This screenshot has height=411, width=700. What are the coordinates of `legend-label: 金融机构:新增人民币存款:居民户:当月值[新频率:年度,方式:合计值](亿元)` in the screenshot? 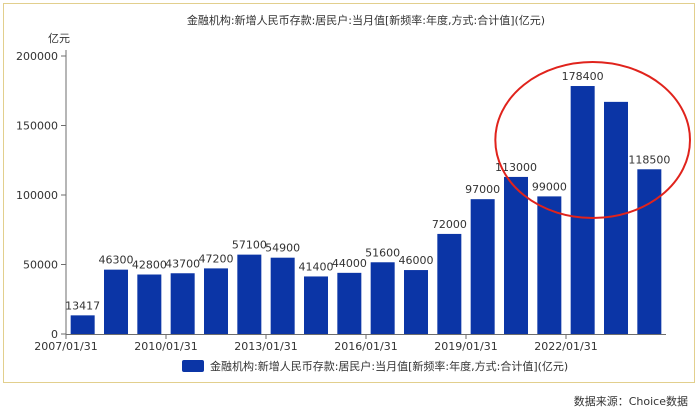 It's located at (389, 366).